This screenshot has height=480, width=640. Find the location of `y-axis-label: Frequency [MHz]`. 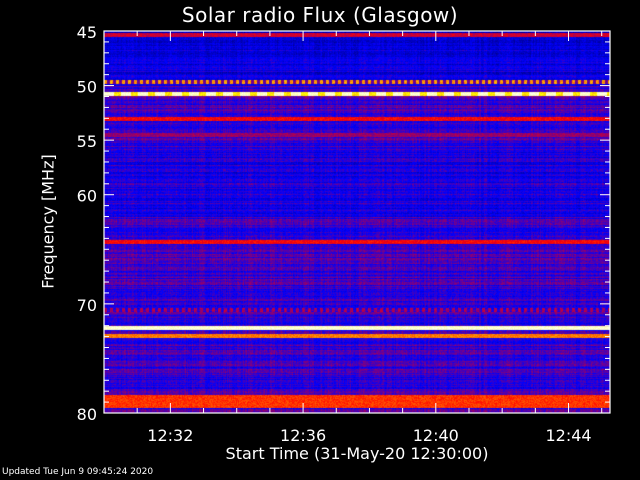

y-axis-label: Frequency [MHz] is located at coordinates (48, 221).